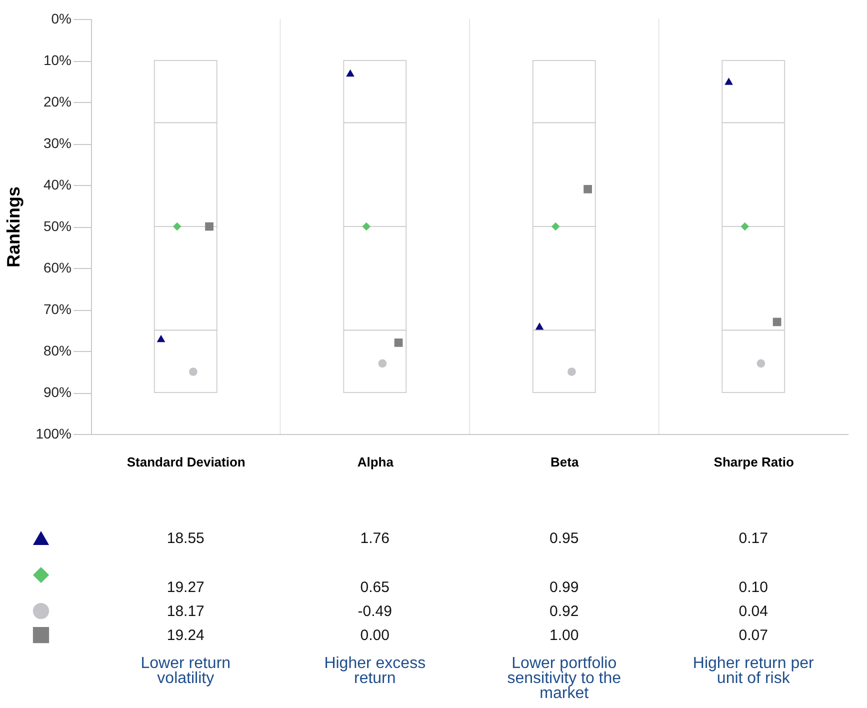 The width and height of the screenshot is (867, 708). What do you see at coordinates (57, 392) in the screenshot?
I see `y-tick-label: 90%` at bounding box center [57, 392].